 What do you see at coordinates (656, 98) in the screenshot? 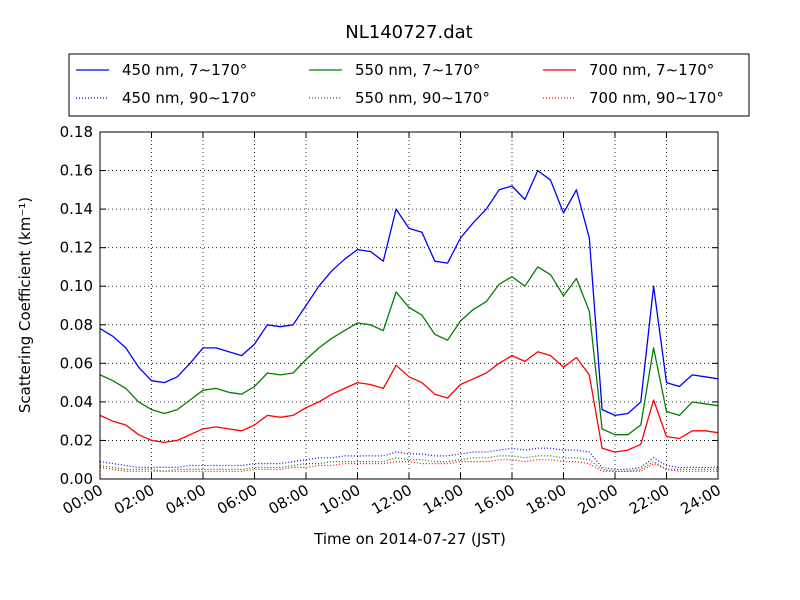
I see `legend-label-5: 700 nm, 90∼170°` at bounding box center [656, 98].